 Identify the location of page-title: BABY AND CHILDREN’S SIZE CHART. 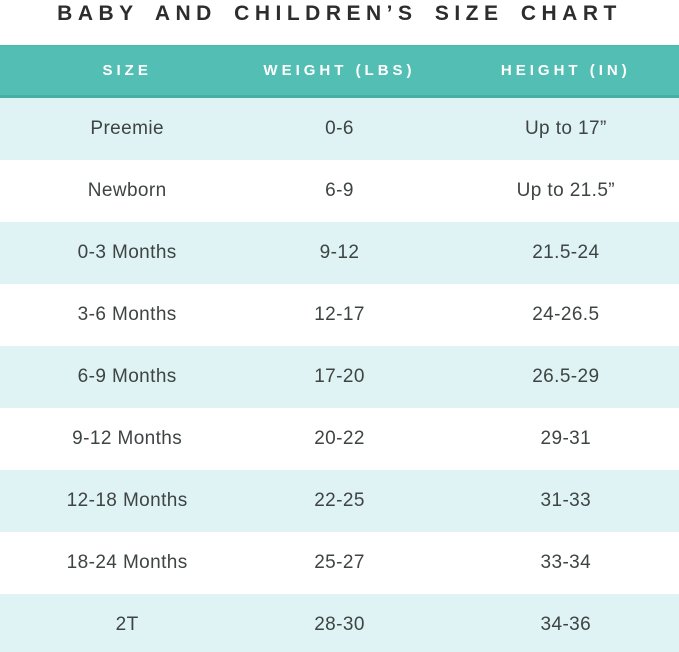
(339, 13).